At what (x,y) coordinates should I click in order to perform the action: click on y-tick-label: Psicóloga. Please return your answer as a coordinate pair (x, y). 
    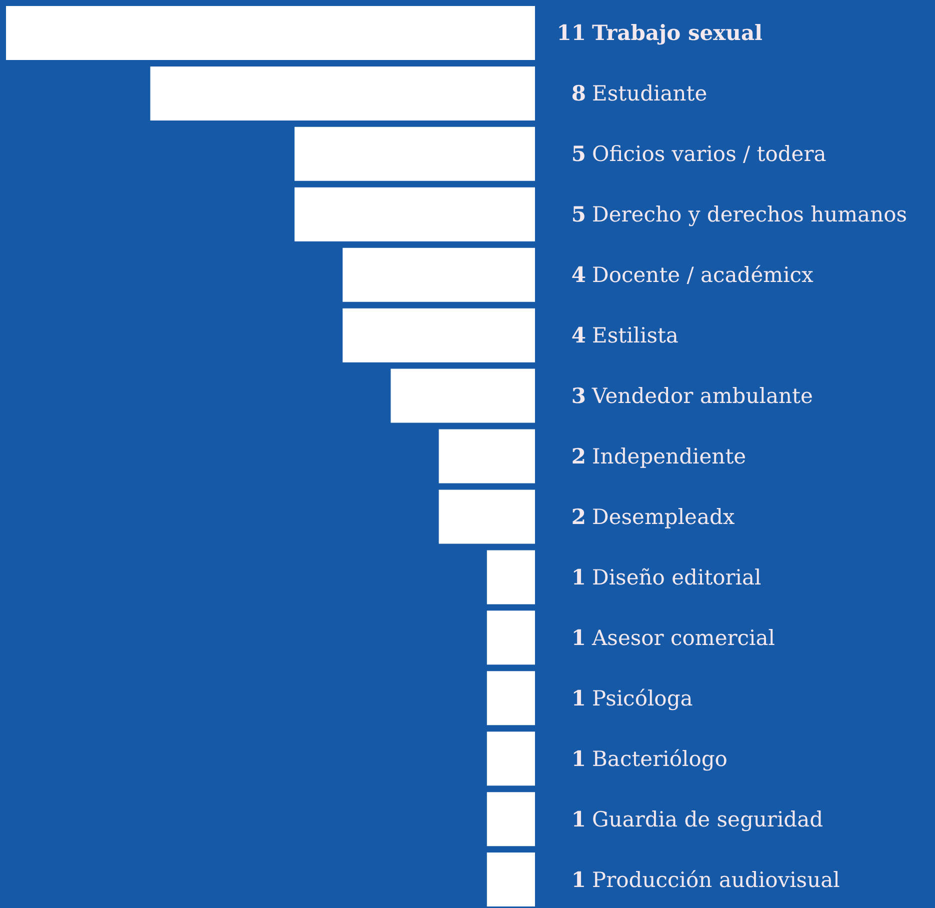
    Looking at the image, I should click on (642, 698).